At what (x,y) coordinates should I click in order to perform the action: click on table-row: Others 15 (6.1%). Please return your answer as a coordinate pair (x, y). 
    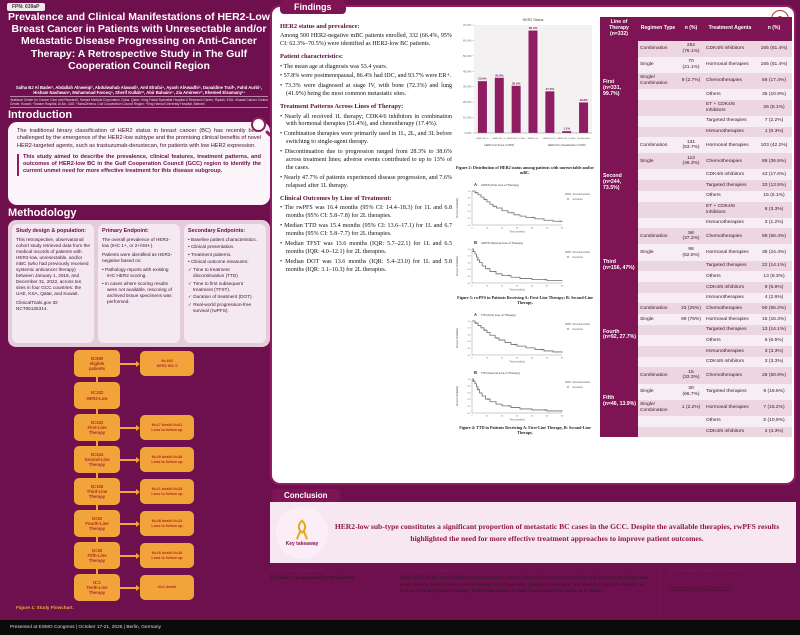
    Looking at the image, I should click on (696, 196).